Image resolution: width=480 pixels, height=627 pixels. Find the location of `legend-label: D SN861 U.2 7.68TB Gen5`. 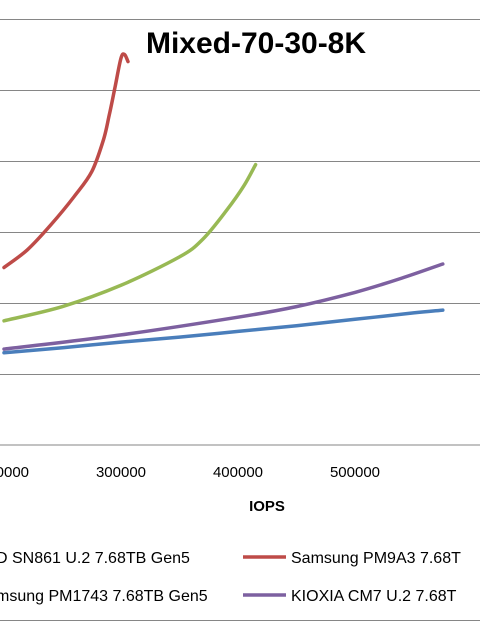

legend-label: D SN861 U.2 7.68TB Gen5 is located at coordinates (95, 558).